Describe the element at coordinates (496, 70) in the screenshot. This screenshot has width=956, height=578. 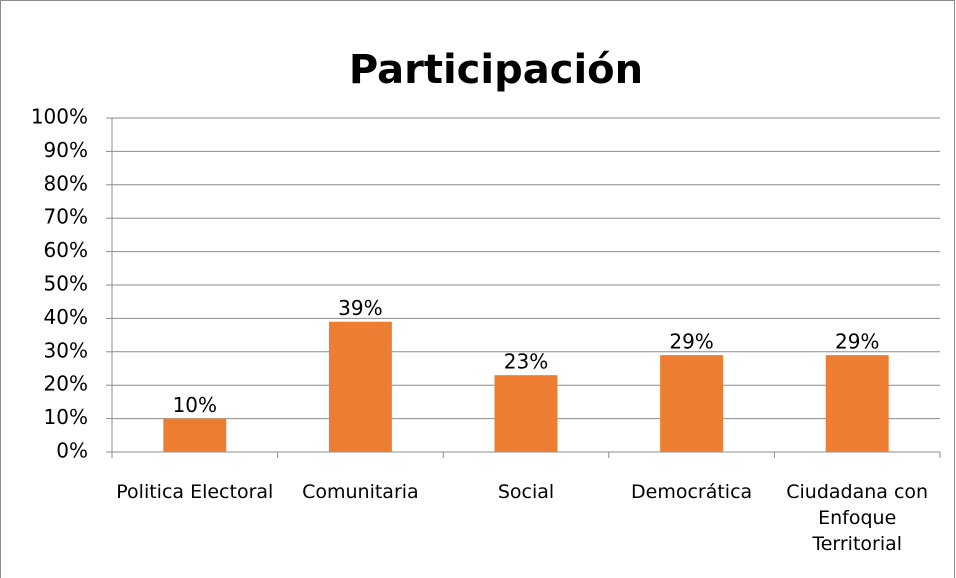
I see `chart-title: Participación` at that location.